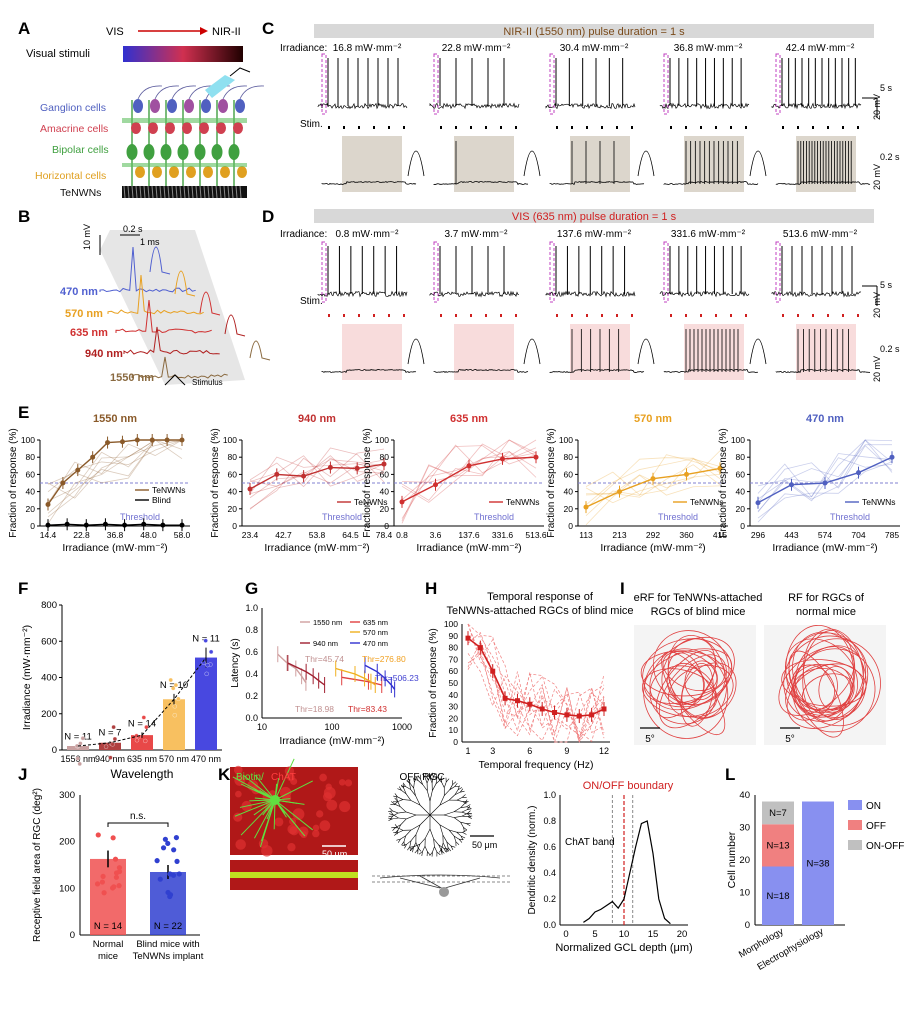  Describe the element at coordinates (454, 718) in the screenshot. I see `h-ytick-label: 20` at that location.